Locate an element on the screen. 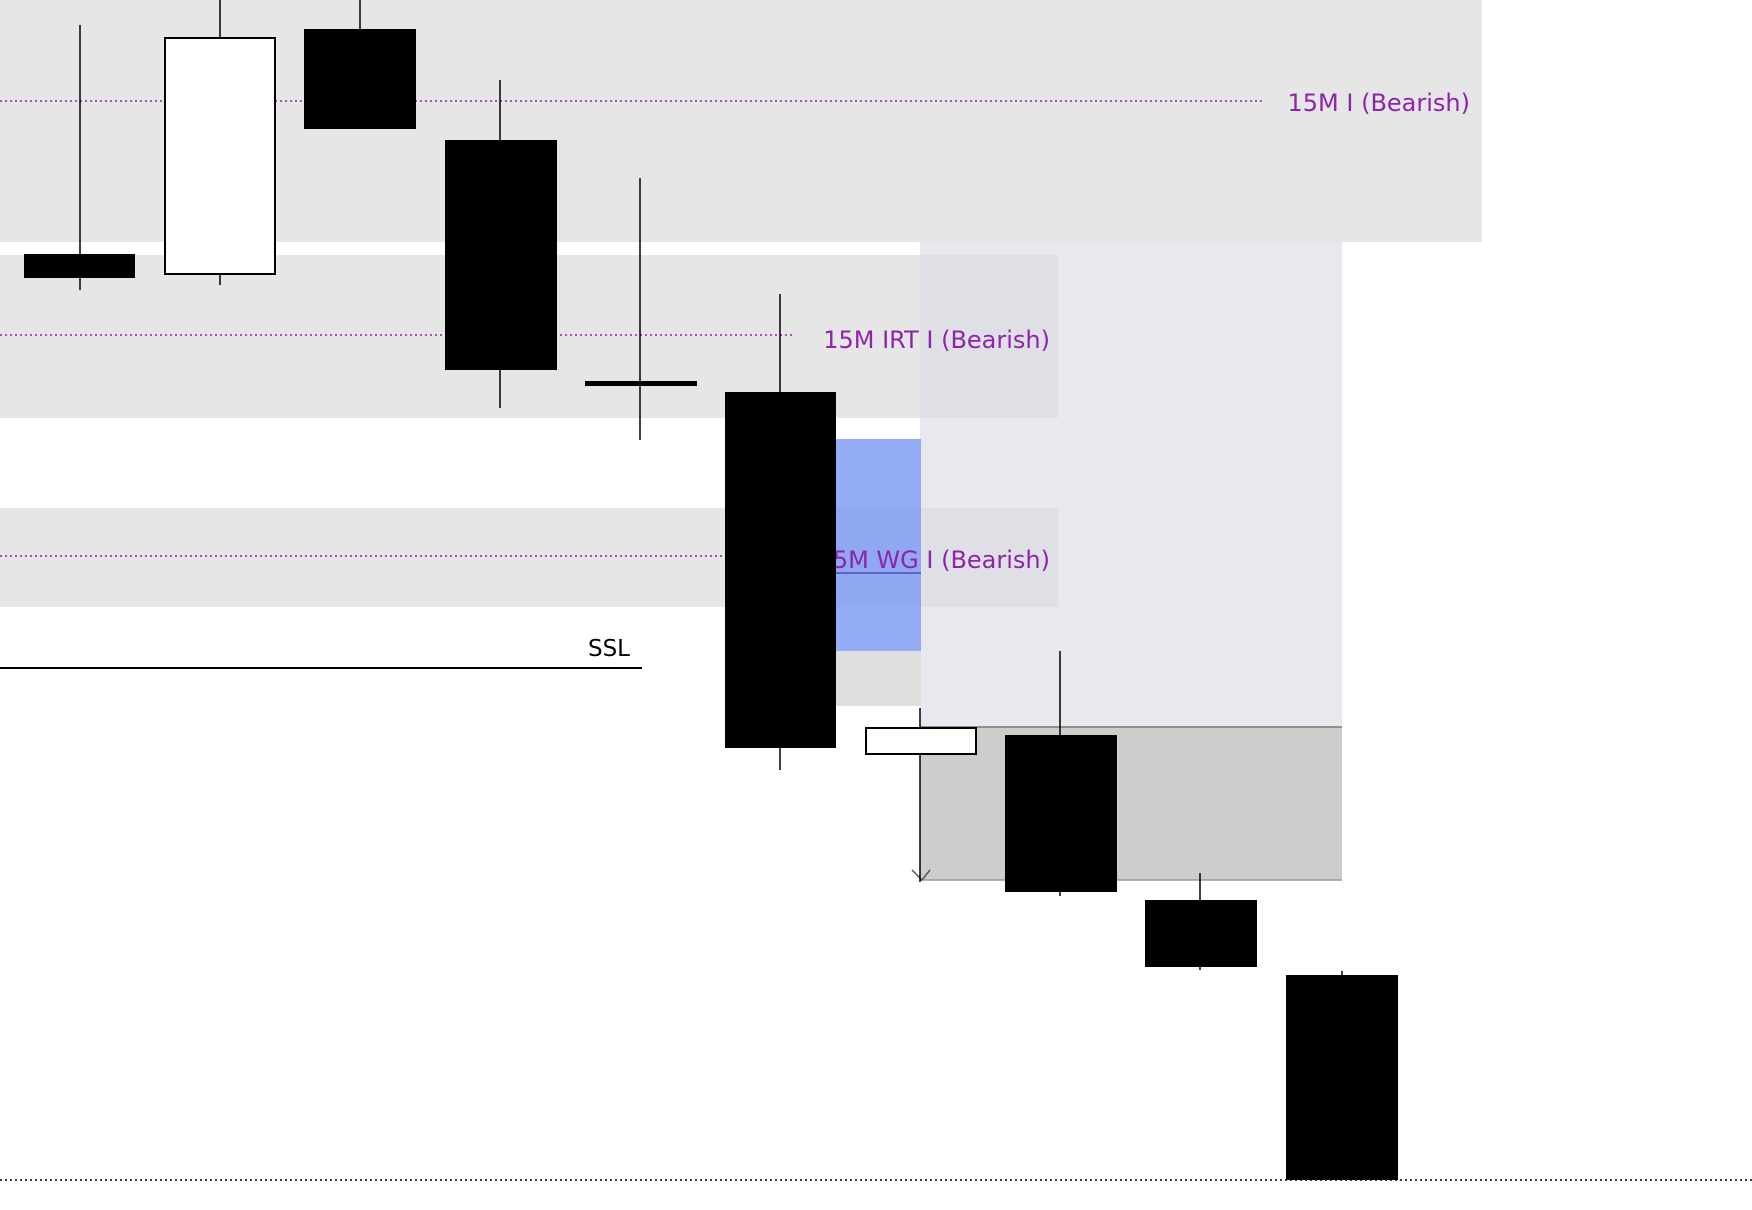 The height and width of the screenshot is (1210, 1752). imbalance-lower-box is located at coordinates (878, 678).